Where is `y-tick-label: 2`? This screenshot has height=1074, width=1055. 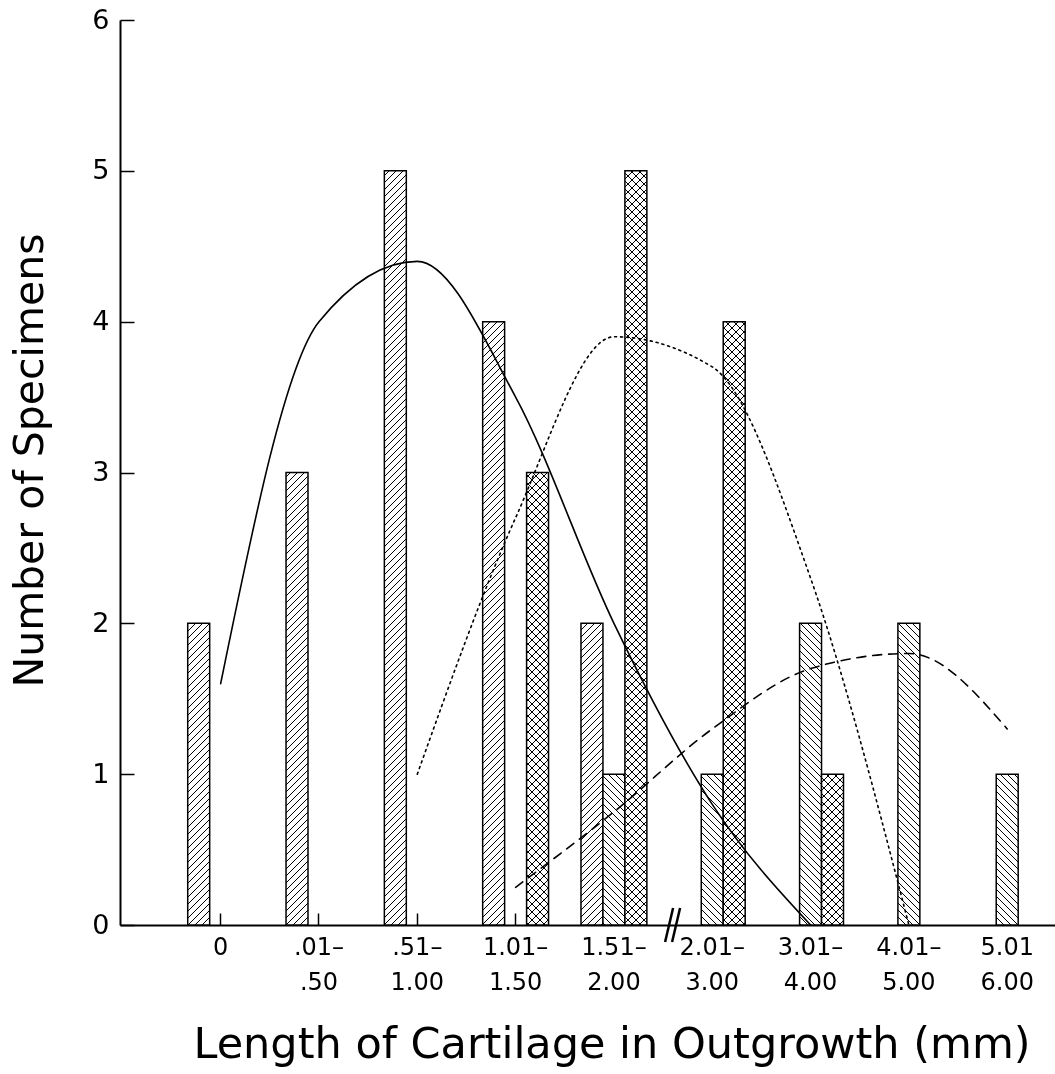 y-tick-label: 2 is located at coordinates (101, 622).